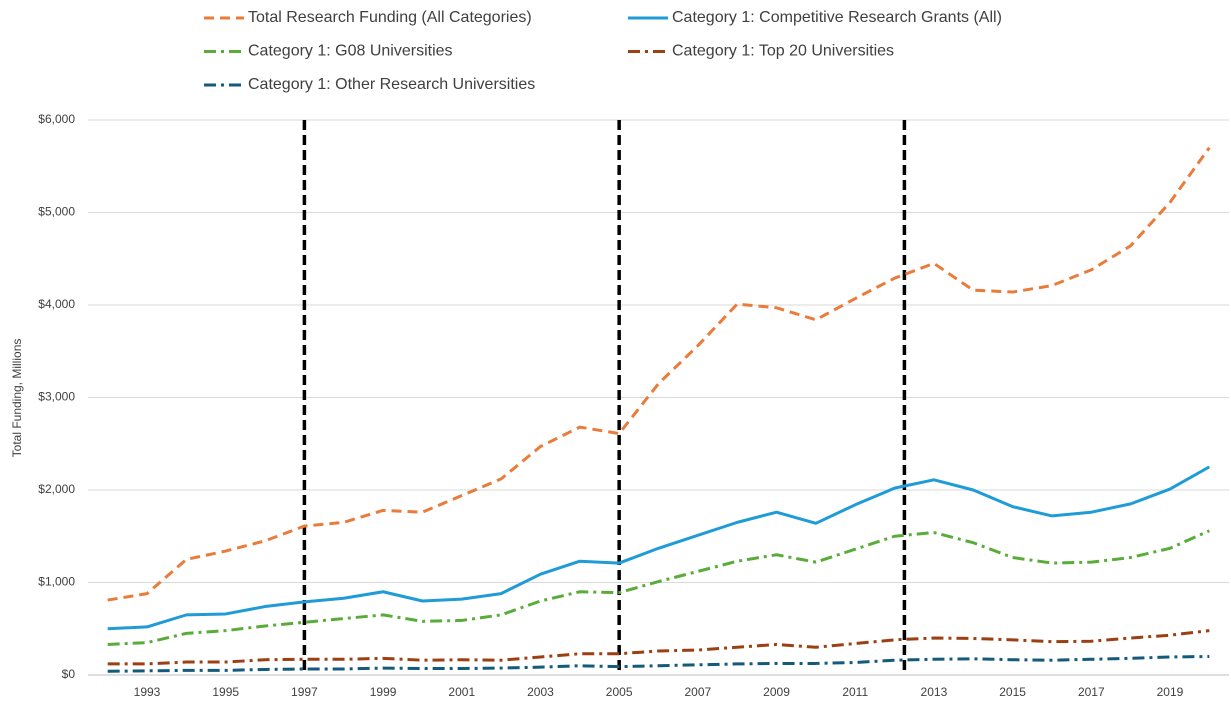  I want to click on x-tick-label: 1993, so click(147, 692).